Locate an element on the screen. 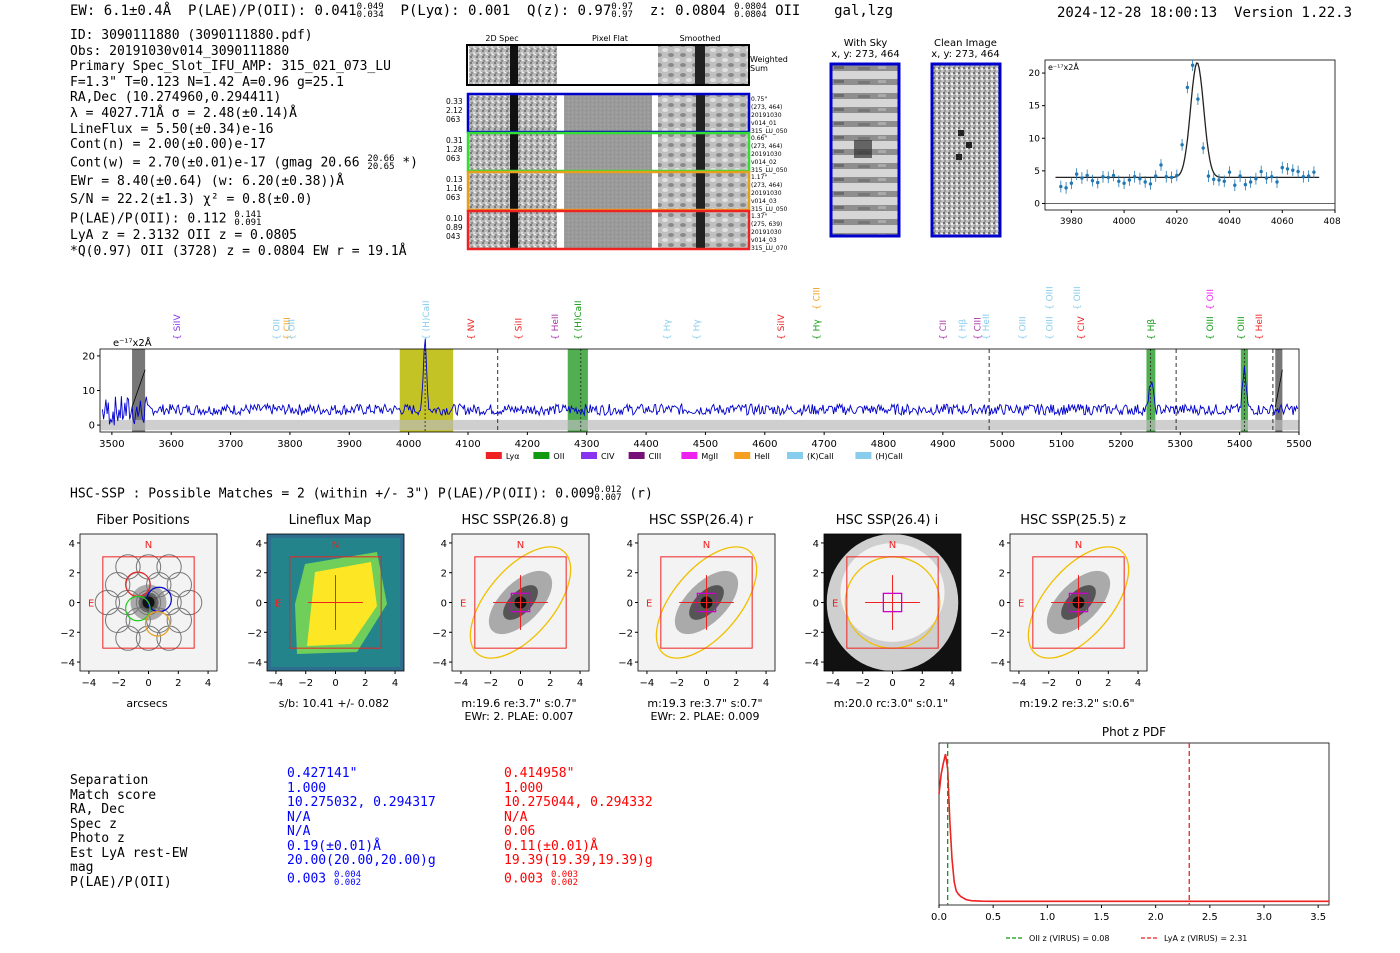 The width and height of the screenshot is (1400, 953). aperture-ellipse is located at coordinates (1078, 602).